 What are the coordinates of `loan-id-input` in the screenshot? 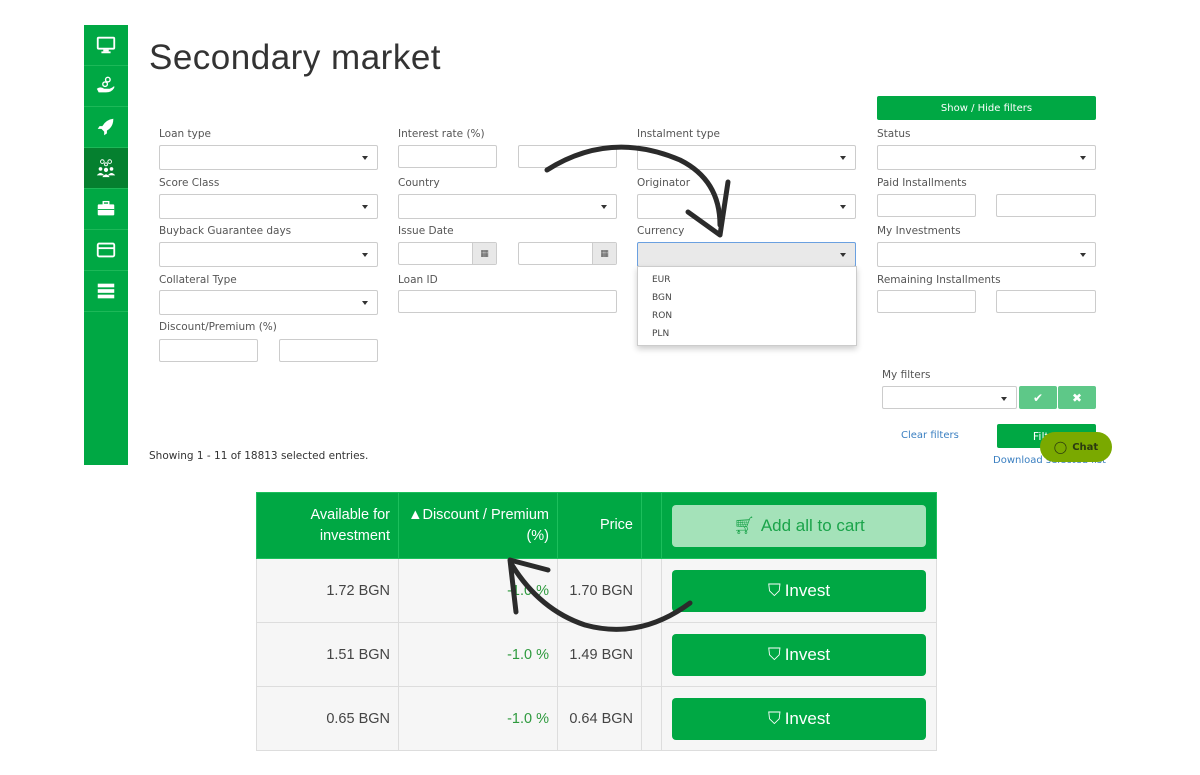 It's located at (507, 301).